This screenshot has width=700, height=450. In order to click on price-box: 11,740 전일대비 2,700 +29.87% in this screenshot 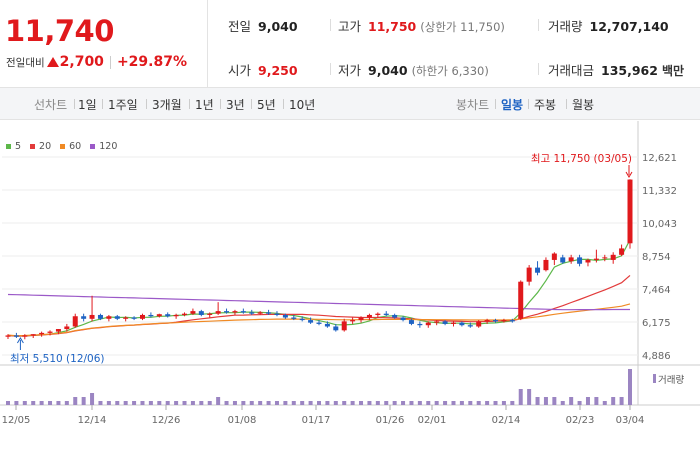, I will do `click(104, 44)`.